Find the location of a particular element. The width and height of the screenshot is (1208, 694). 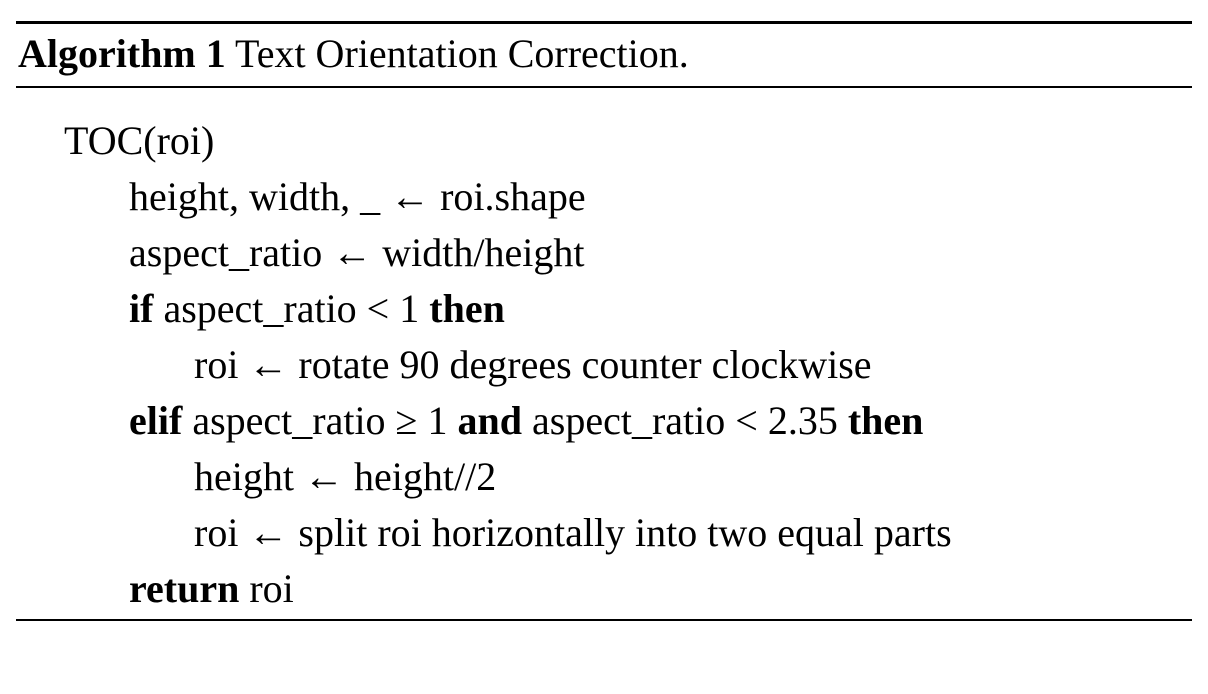

algorithm-title: Text Orientation Correction. is located at coordinates (462, 53).